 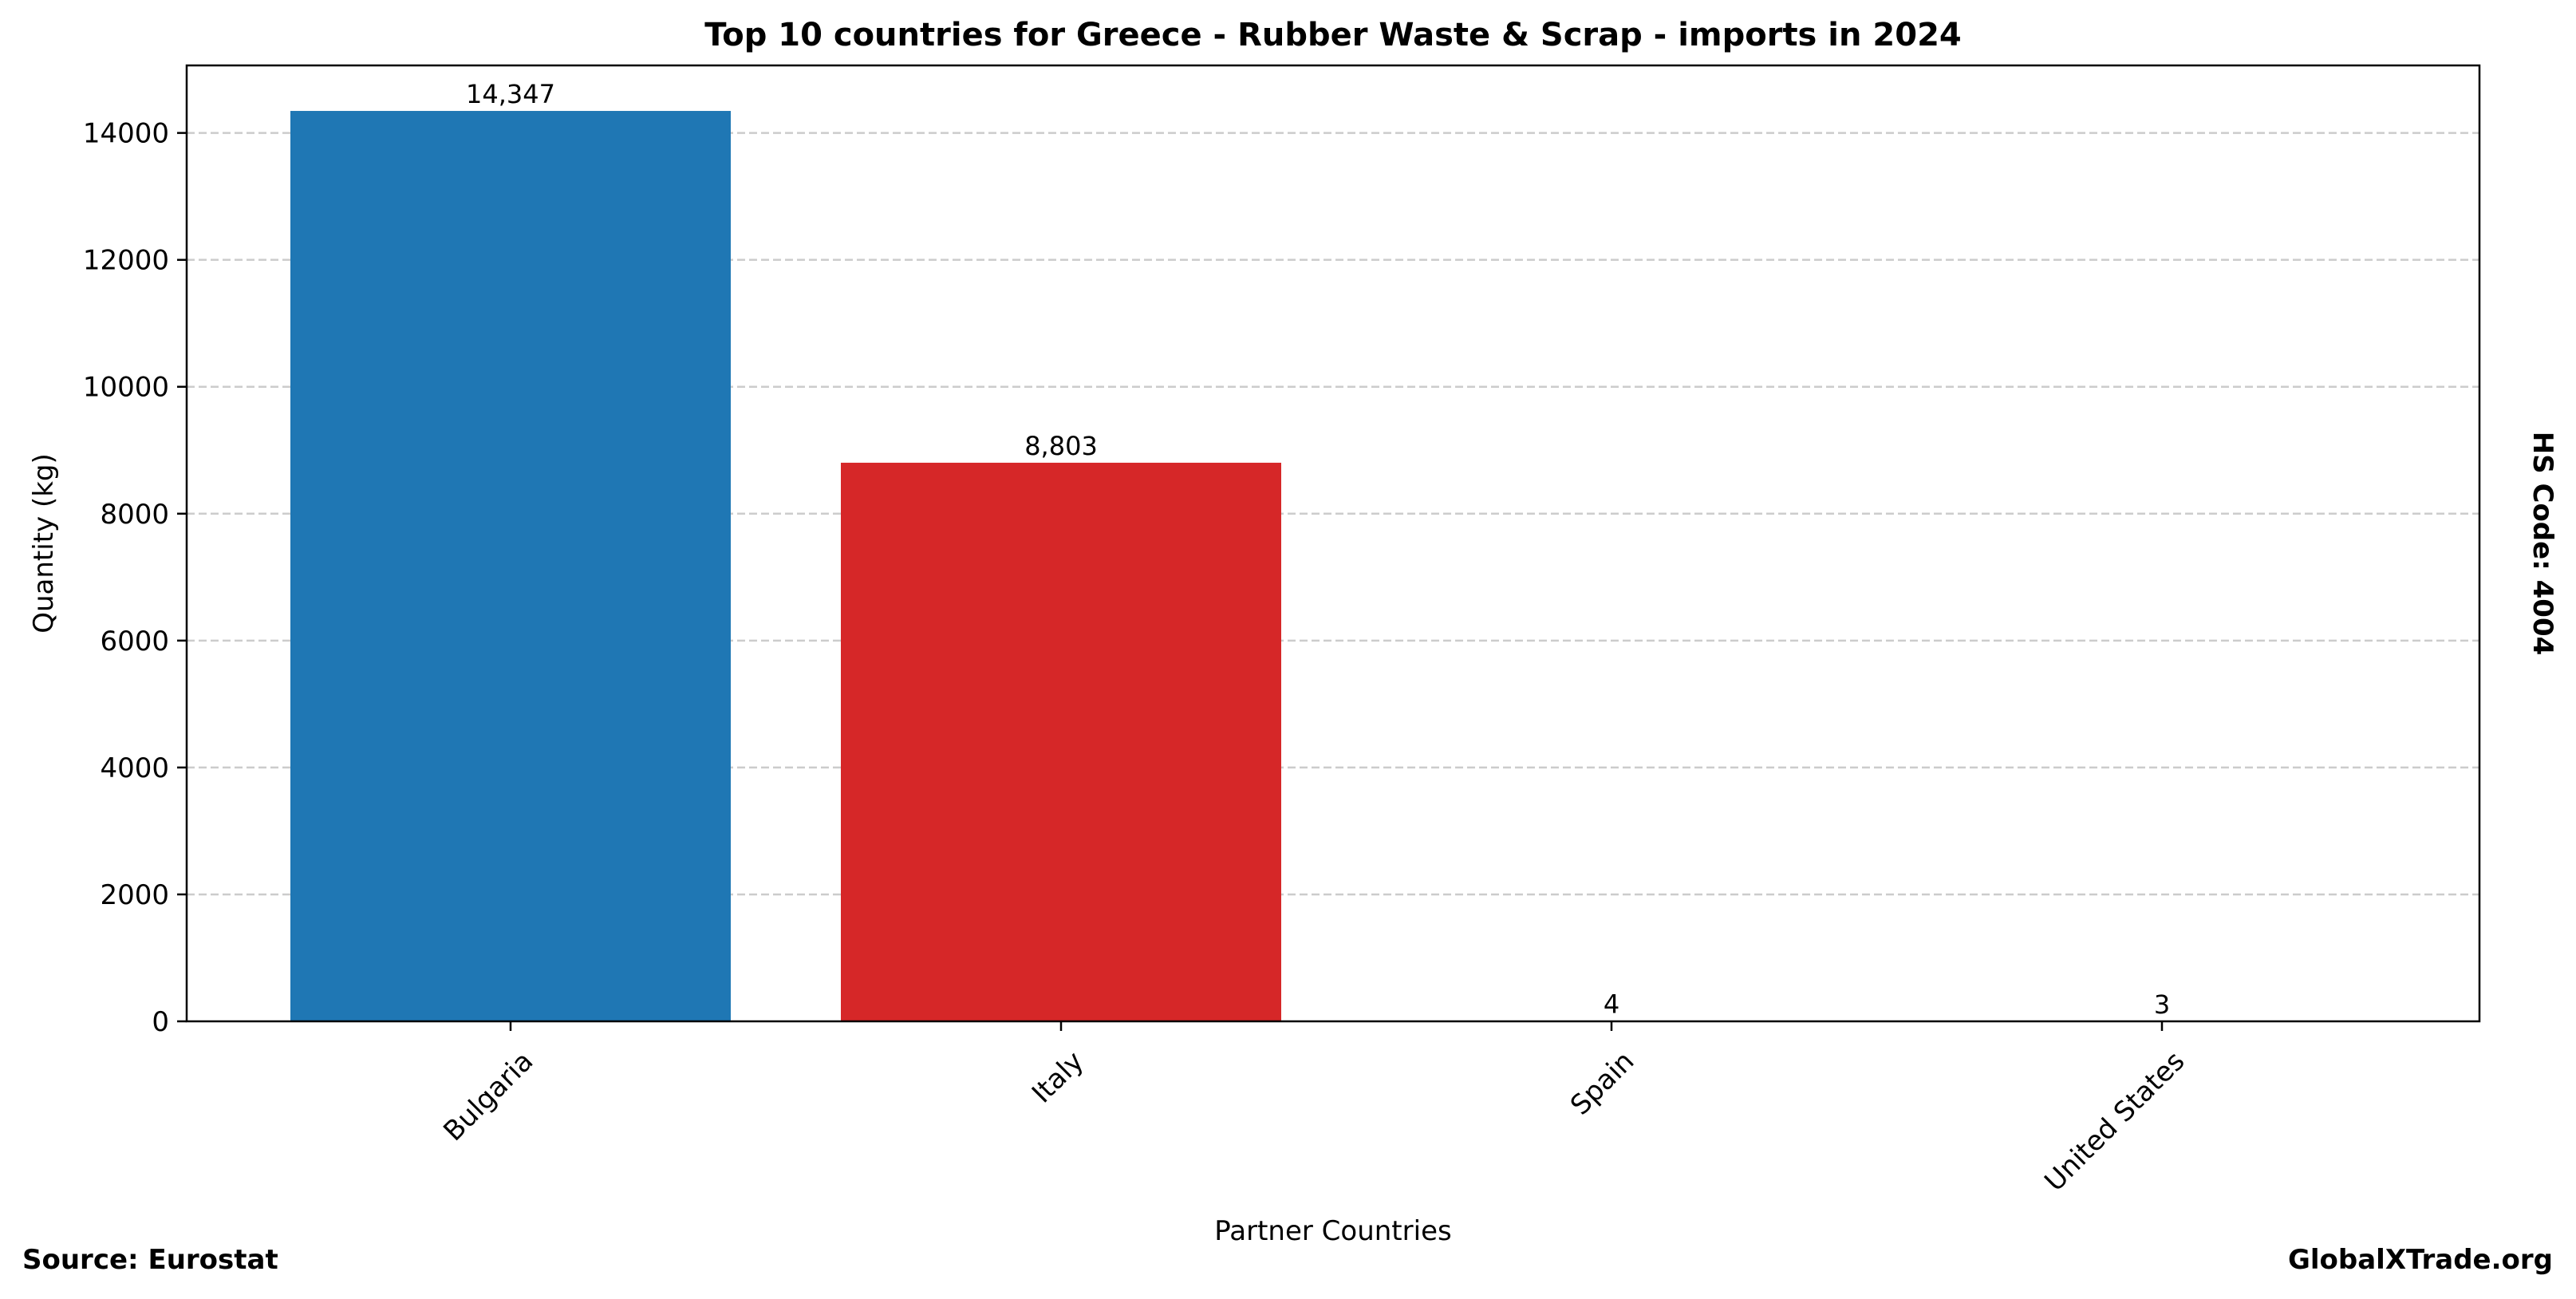 I want to click on bar-value-label: 14,347, so click(x=511, y=94).